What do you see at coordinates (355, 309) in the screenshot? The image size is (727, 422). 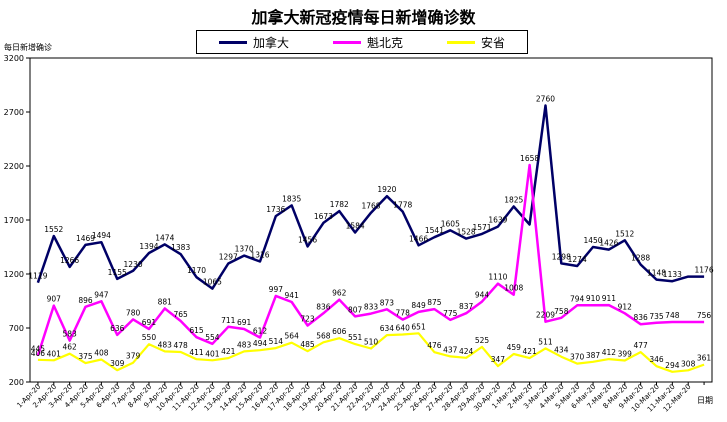 I see `data-label-quebec-20: 807` at bounding box center [355, 309].